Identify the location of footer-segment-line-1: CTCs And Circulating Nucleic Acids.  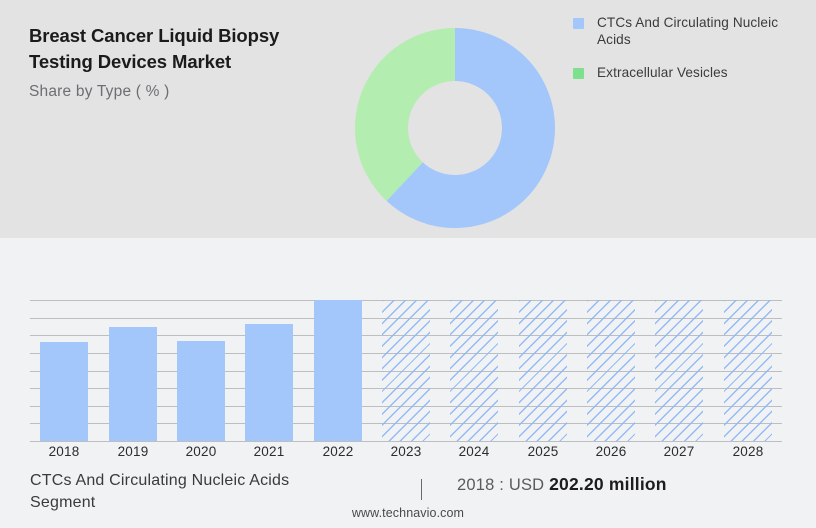
(160, 480).